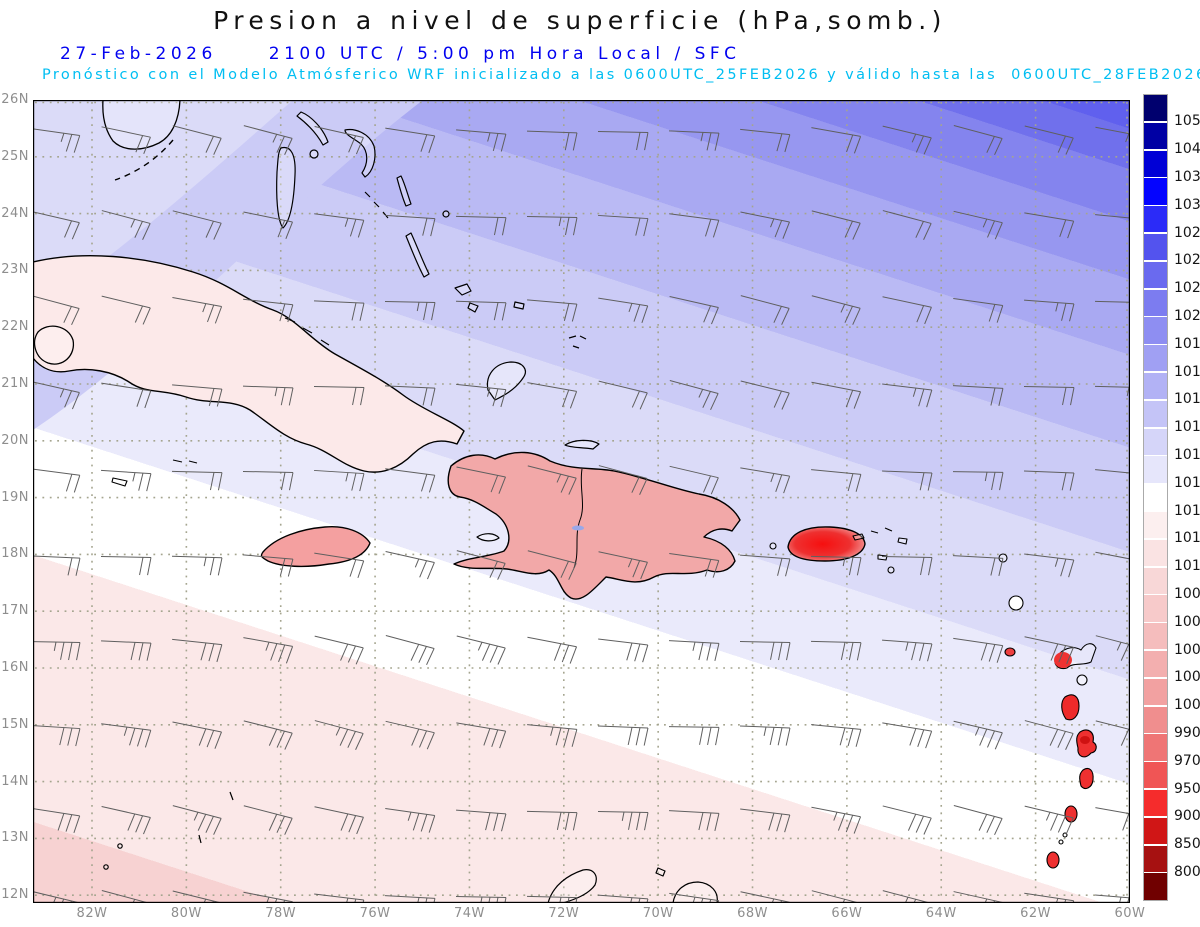  What do you see at coordinates (1187, 510) in the screenshot?
I see `colorbar-label: 1013` at bounding box center [1187, 510].